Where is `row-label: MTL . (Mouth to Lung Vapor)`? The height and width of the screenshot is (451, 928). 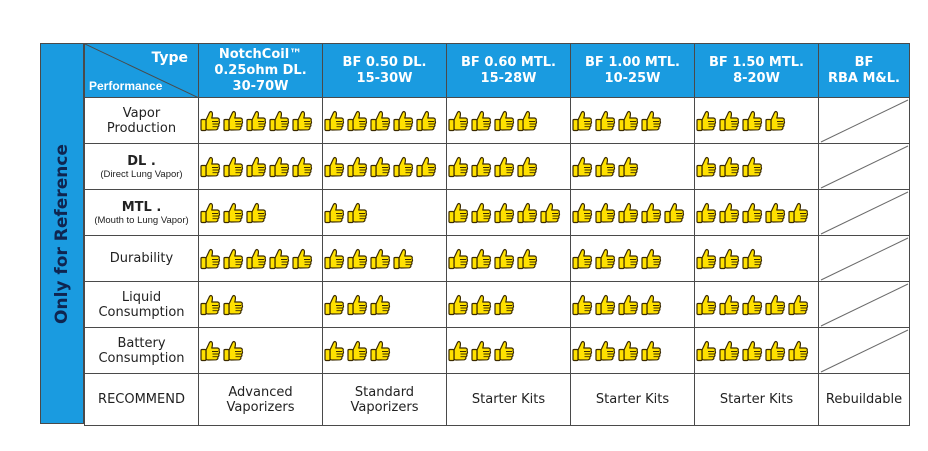
row-label: MTL . (Mouth to Lung Vapor) is located at coordinates (141, 212).